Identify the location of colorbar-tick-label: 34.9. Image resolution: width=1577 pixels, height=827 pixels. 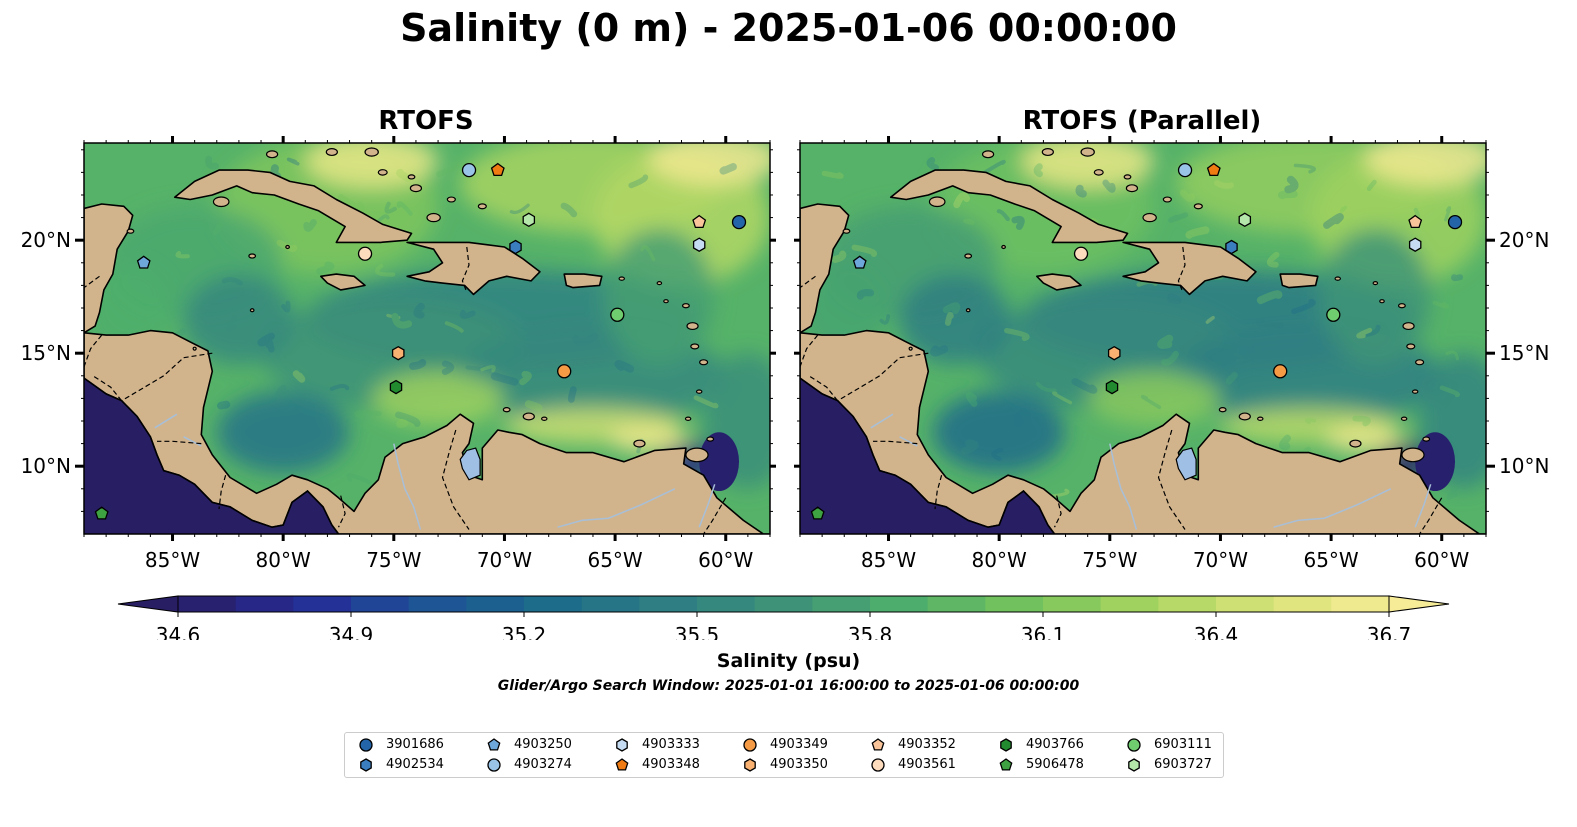
(351, 631).